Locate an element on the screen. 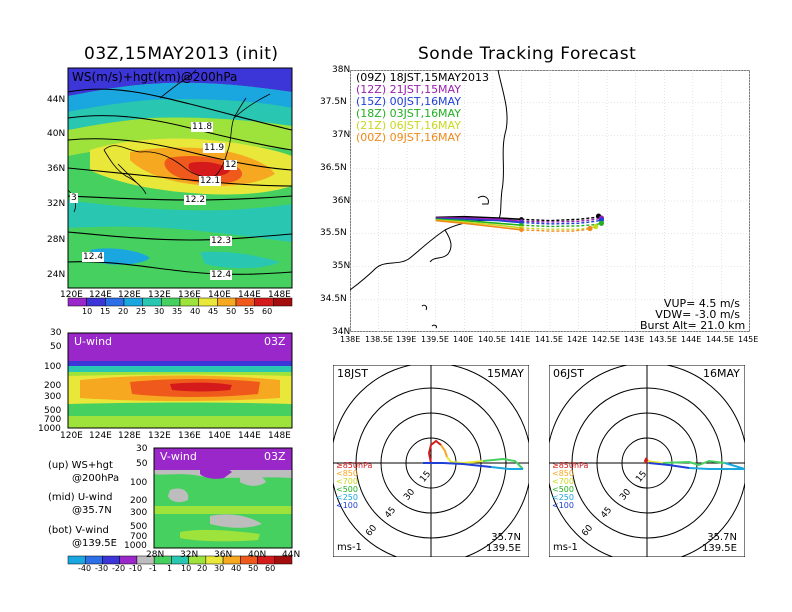 The height and width of the screenshot is (612, 792). map-ytick: 28N is located at coordinates (56, 240).